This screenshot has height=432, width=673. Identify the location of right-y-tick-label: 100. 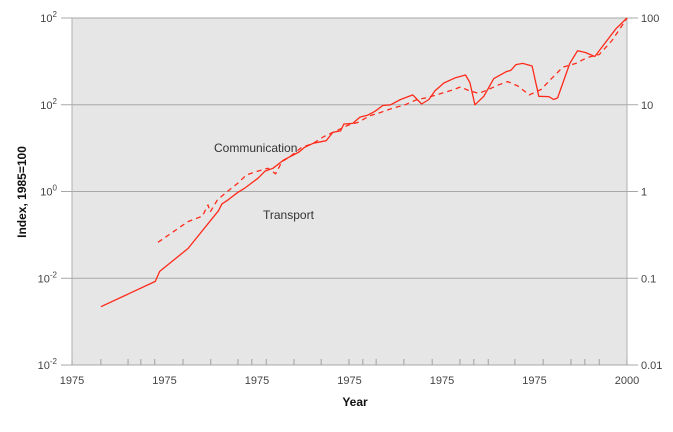
(650, 19).